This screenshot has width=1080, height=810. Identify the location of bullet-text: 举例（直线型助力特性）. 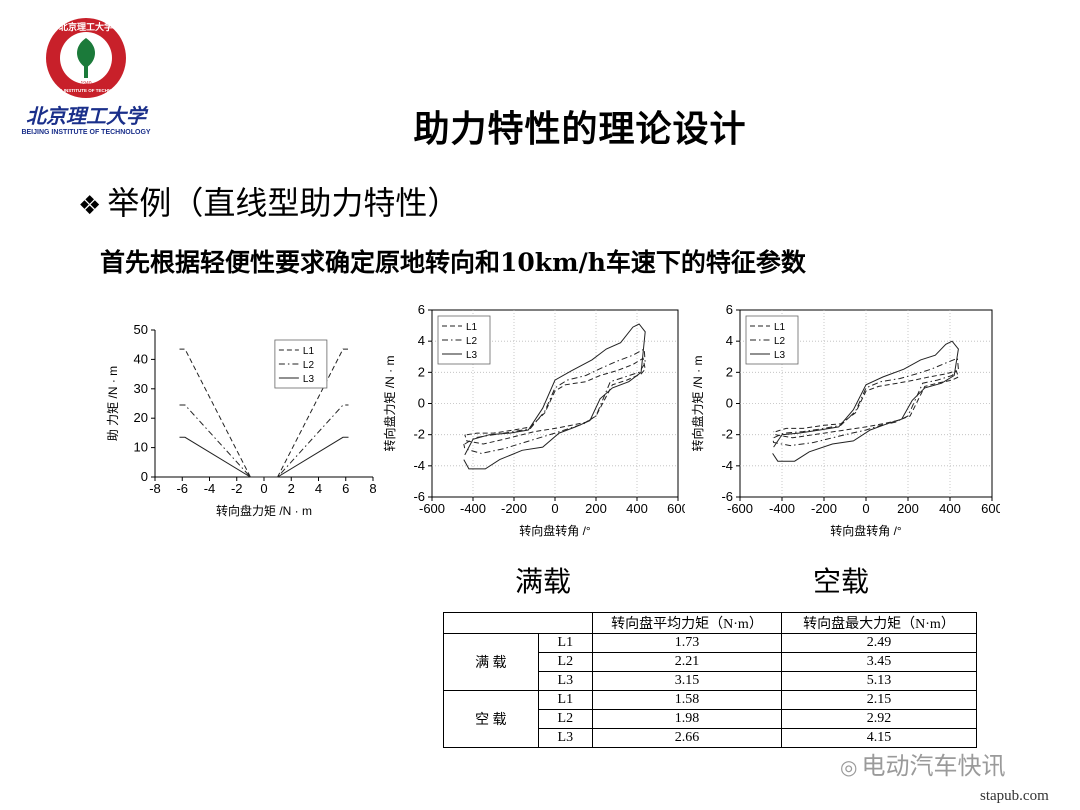
(283, 203).